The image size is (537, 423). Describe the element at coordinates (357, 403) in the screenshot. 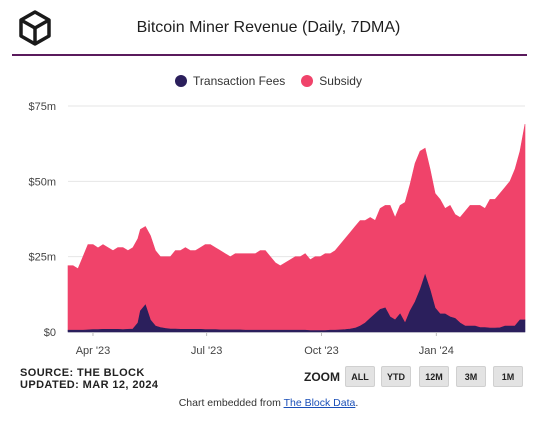

I see `embed-suffix: .` at that location.